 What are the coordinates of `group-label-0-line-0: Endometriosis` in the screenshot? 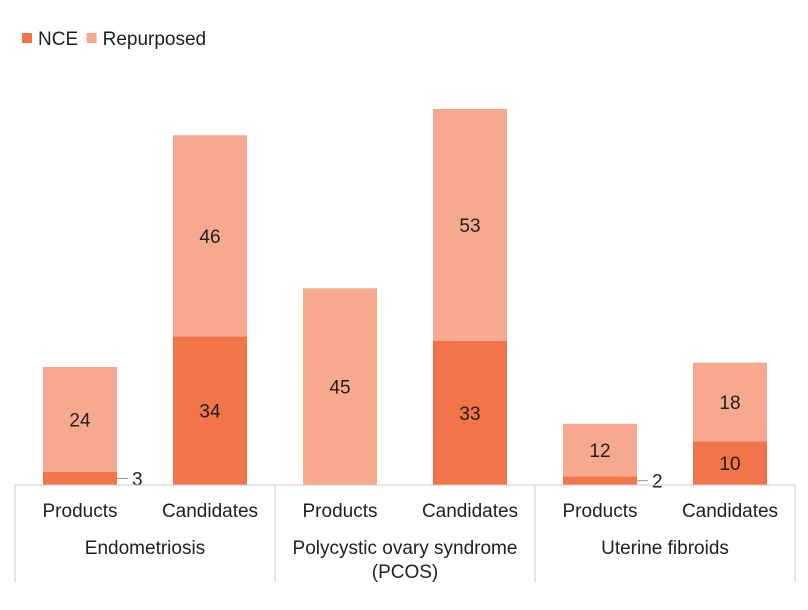 It's located at (145, 548).